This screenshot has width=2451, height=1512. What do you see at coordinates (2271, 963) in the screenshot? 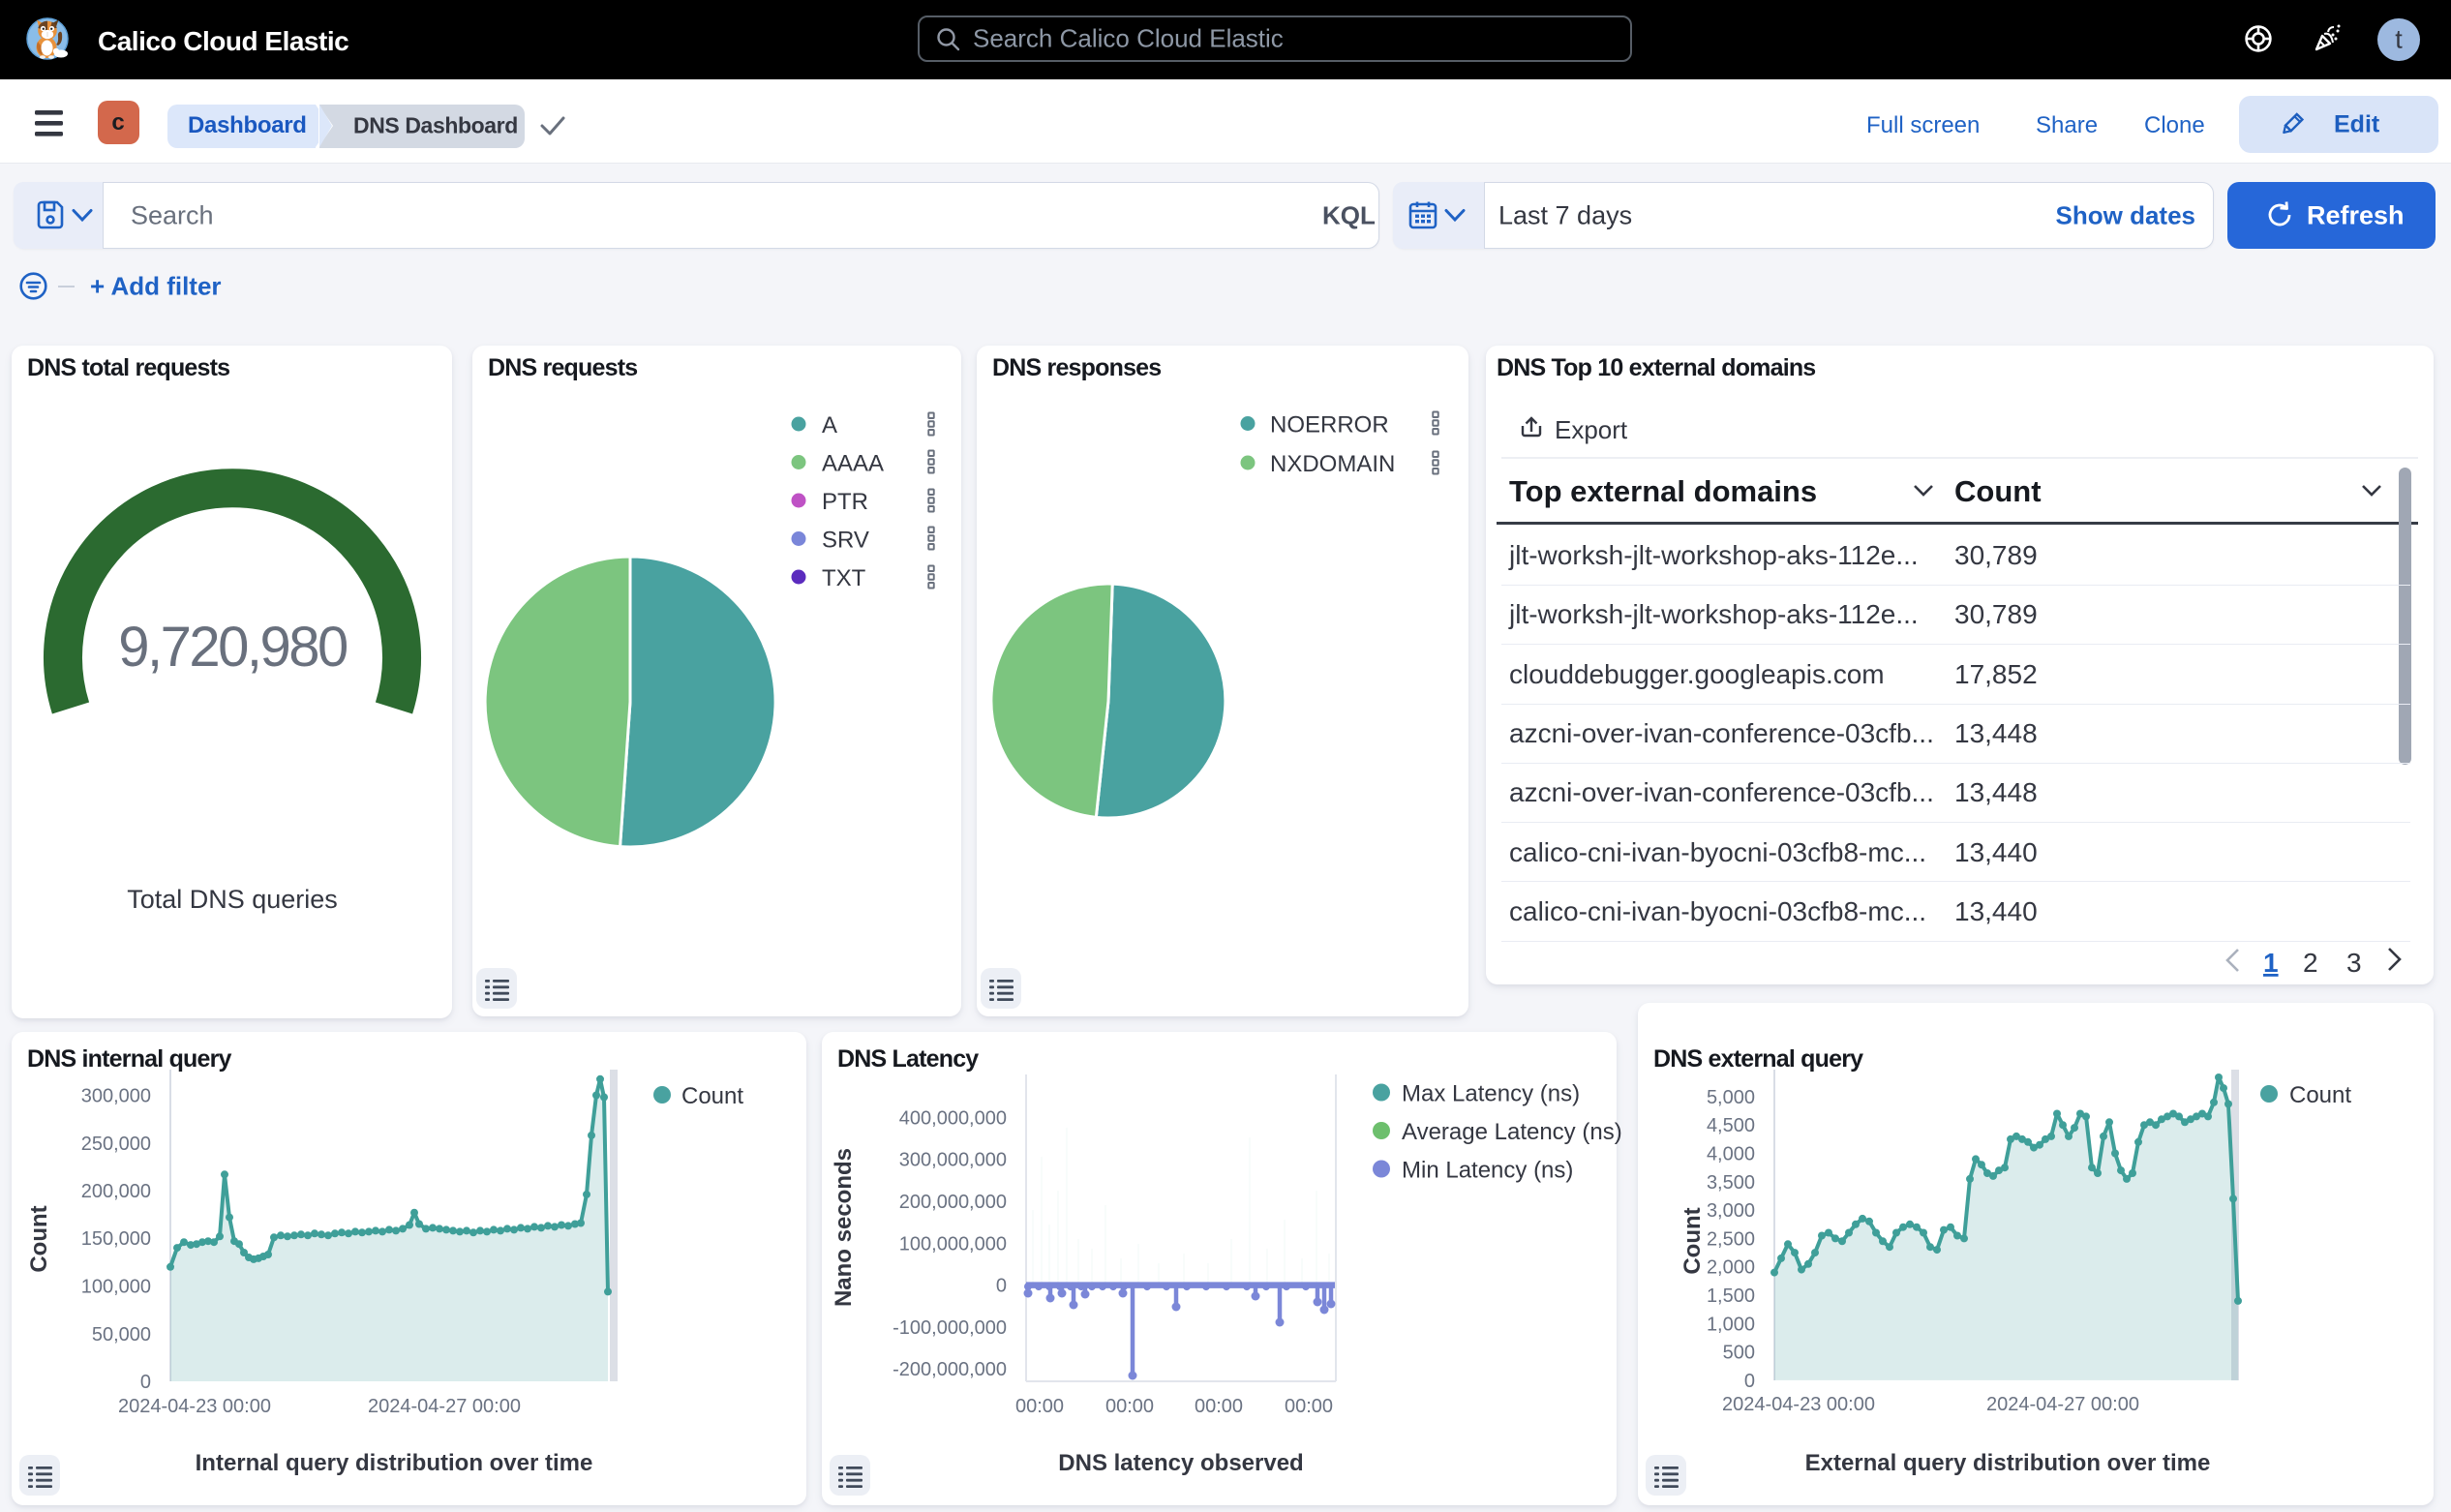
I see `svg-text: 1` at bounding box center [2271, 963].